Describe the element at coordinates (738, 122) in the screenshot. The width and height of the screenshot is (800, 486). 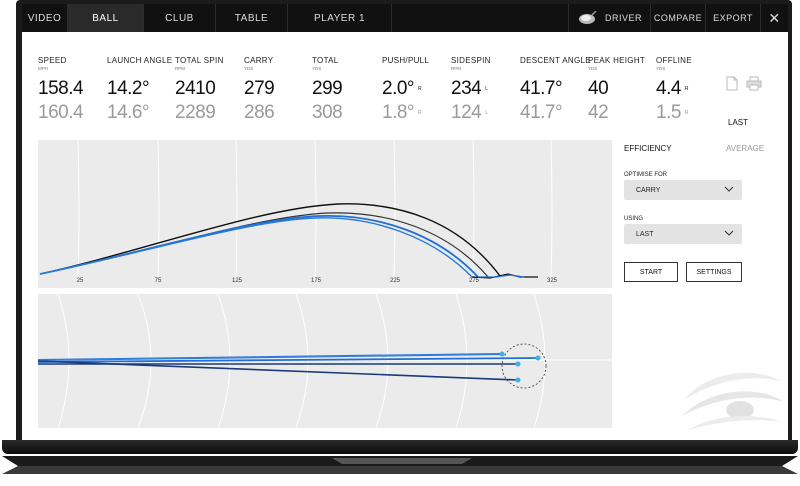
I see `row-label-last: LAST` at that location.